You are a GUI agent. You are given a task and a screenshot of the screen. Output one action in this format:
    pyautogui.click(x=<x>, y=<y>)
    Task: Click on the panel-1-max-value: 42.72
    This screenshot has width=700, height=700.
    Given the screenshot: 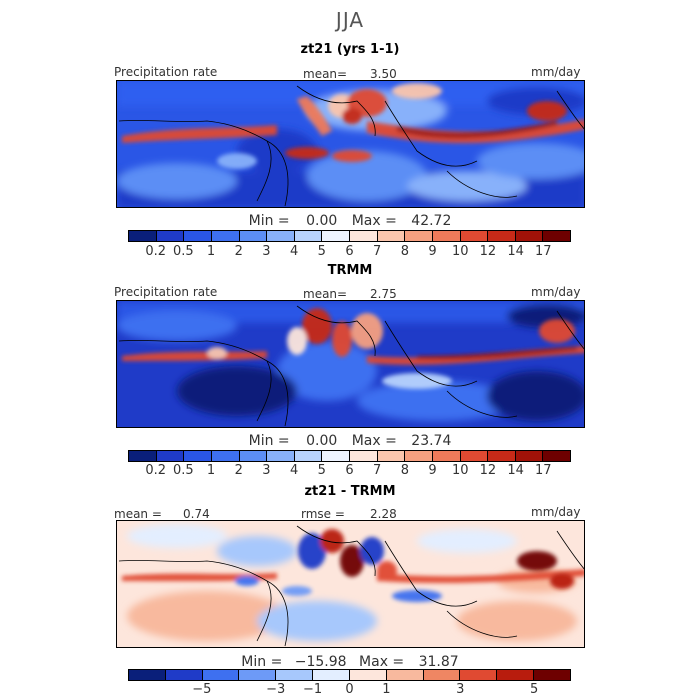 What is the action you would take?
    pyautogui.click(x=431, y=221)
    